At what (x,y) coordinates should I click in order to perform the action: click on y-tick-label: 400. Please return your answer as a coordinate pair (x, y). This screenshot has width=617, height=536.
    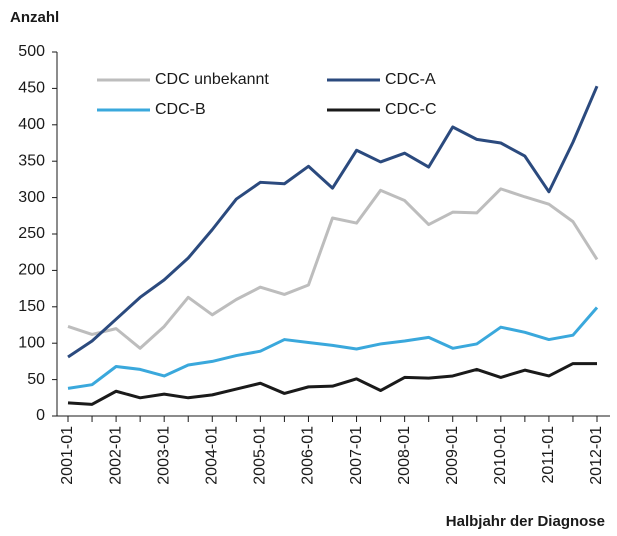
    Looking at the image, I should click on (31, 124).